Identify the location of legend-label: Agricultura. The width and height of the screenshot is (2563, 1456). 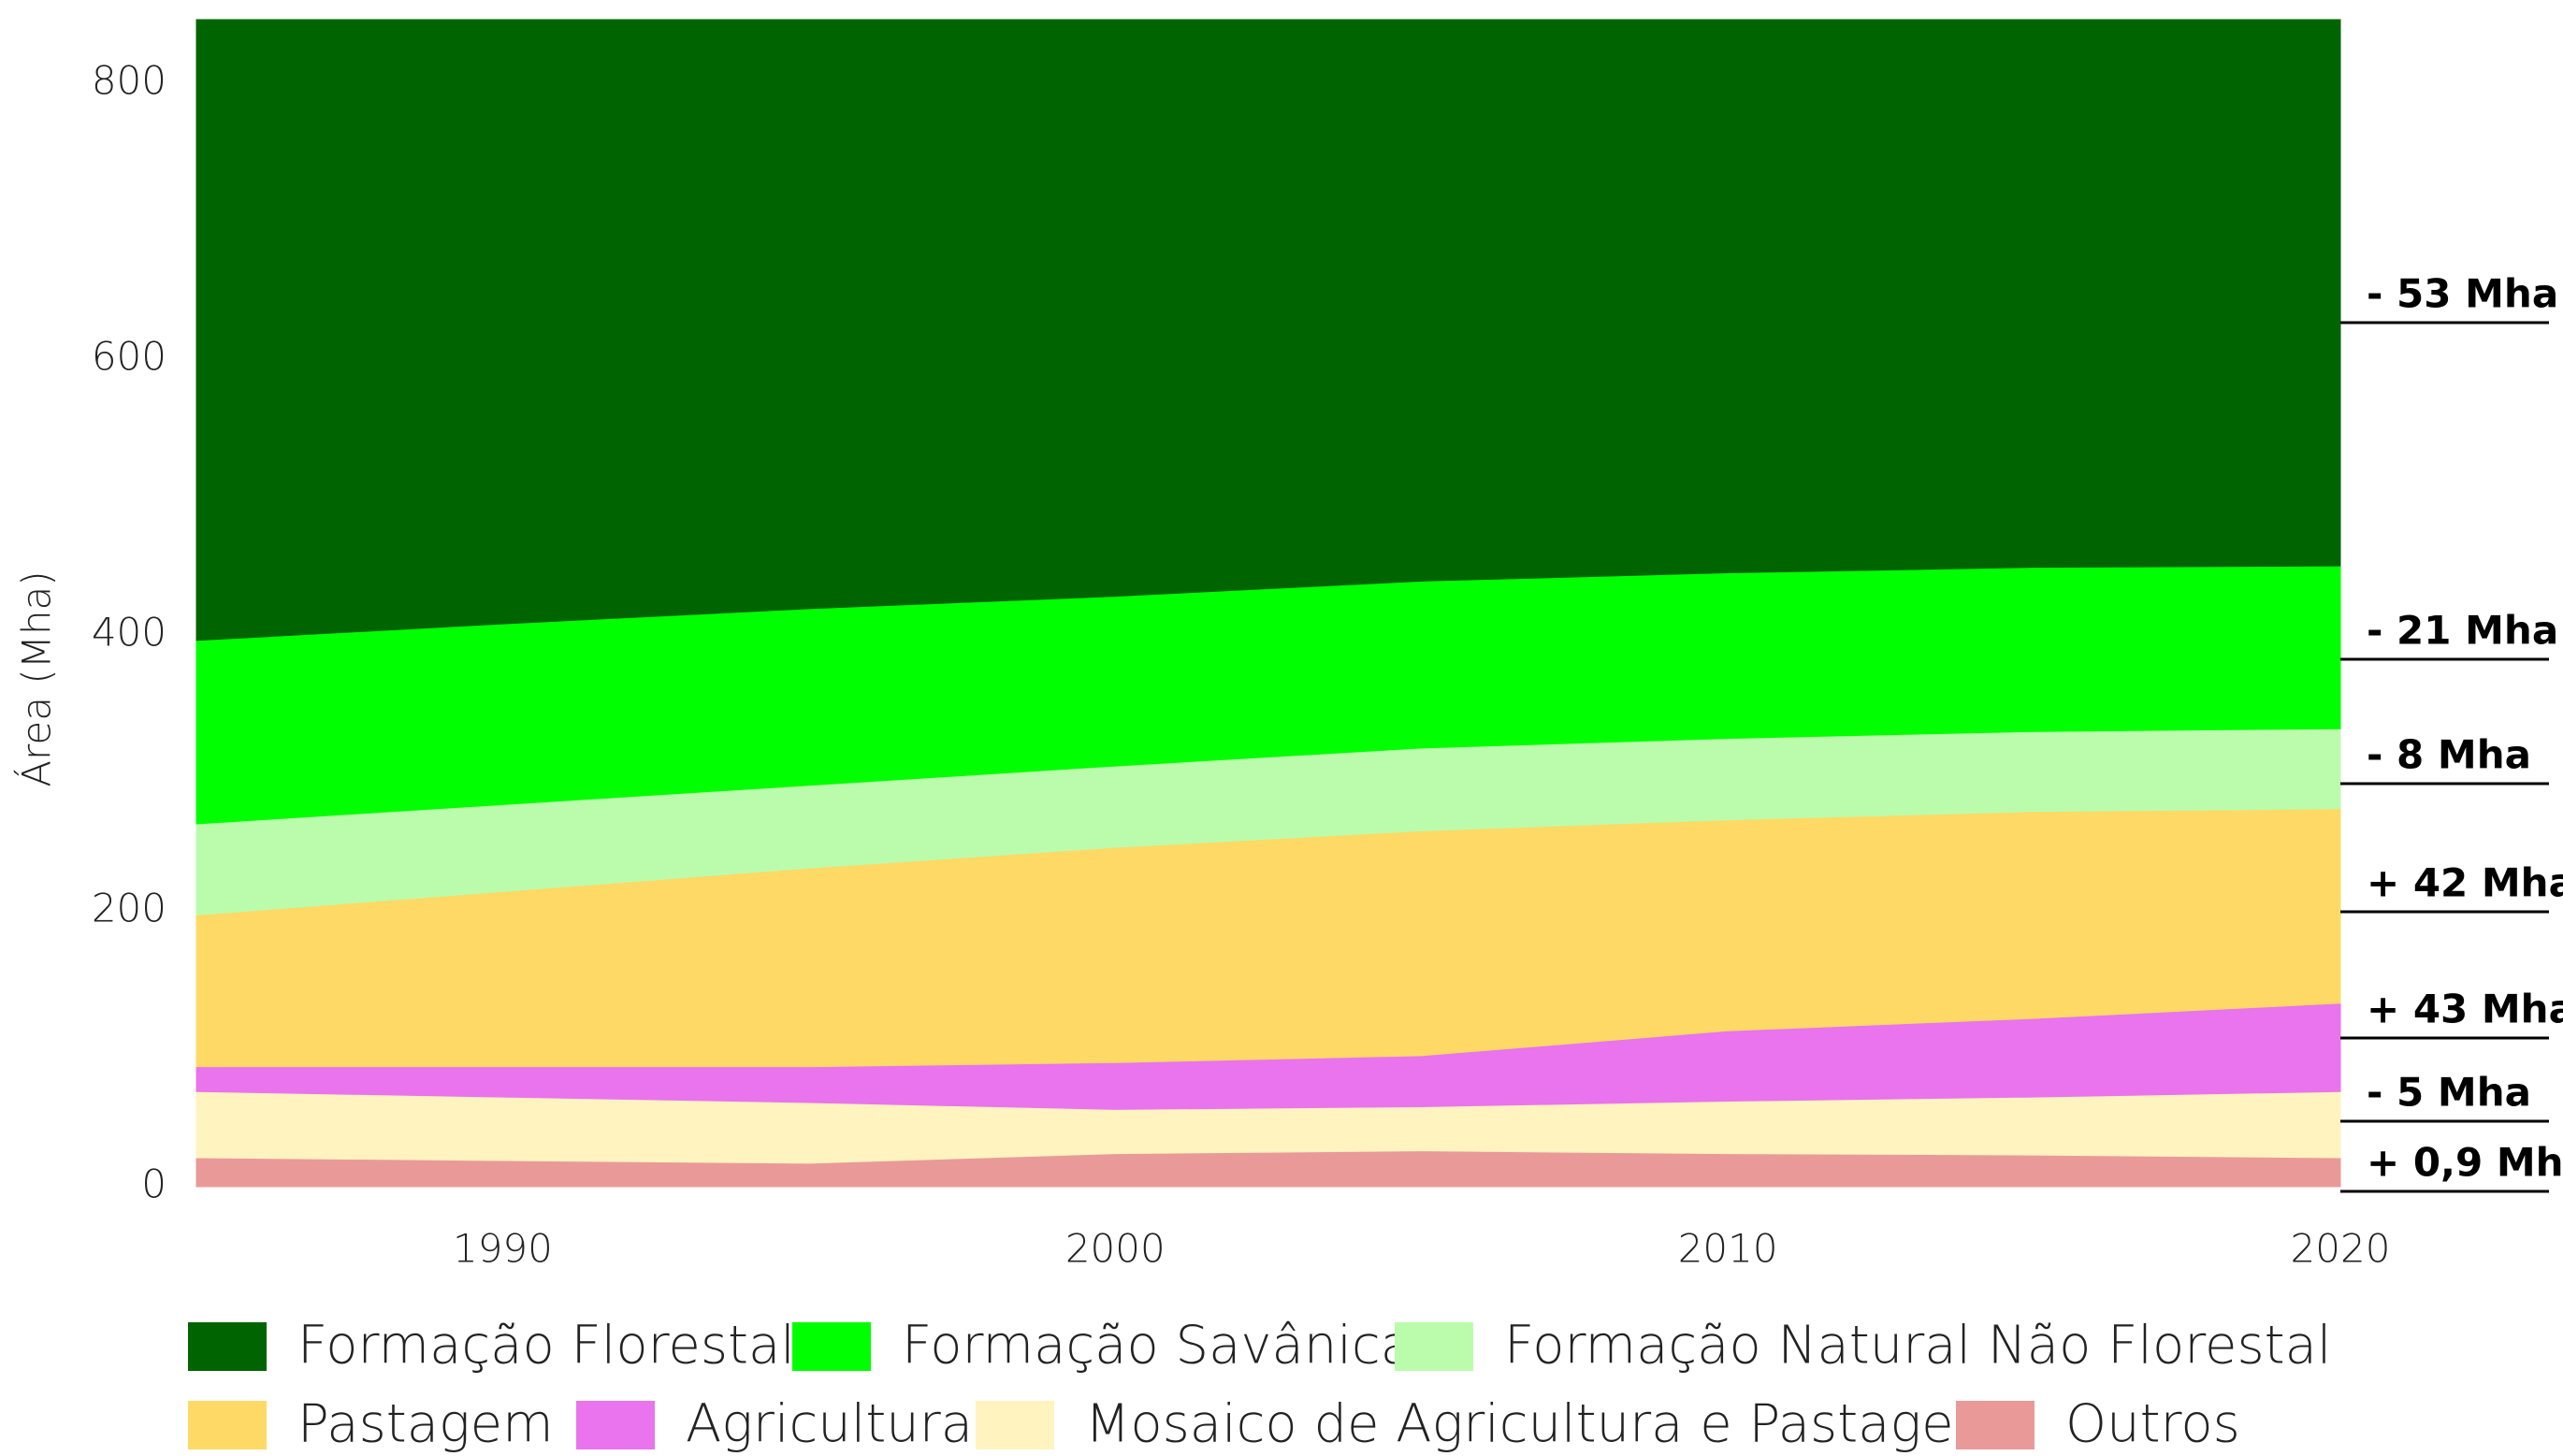
(830, 1424).